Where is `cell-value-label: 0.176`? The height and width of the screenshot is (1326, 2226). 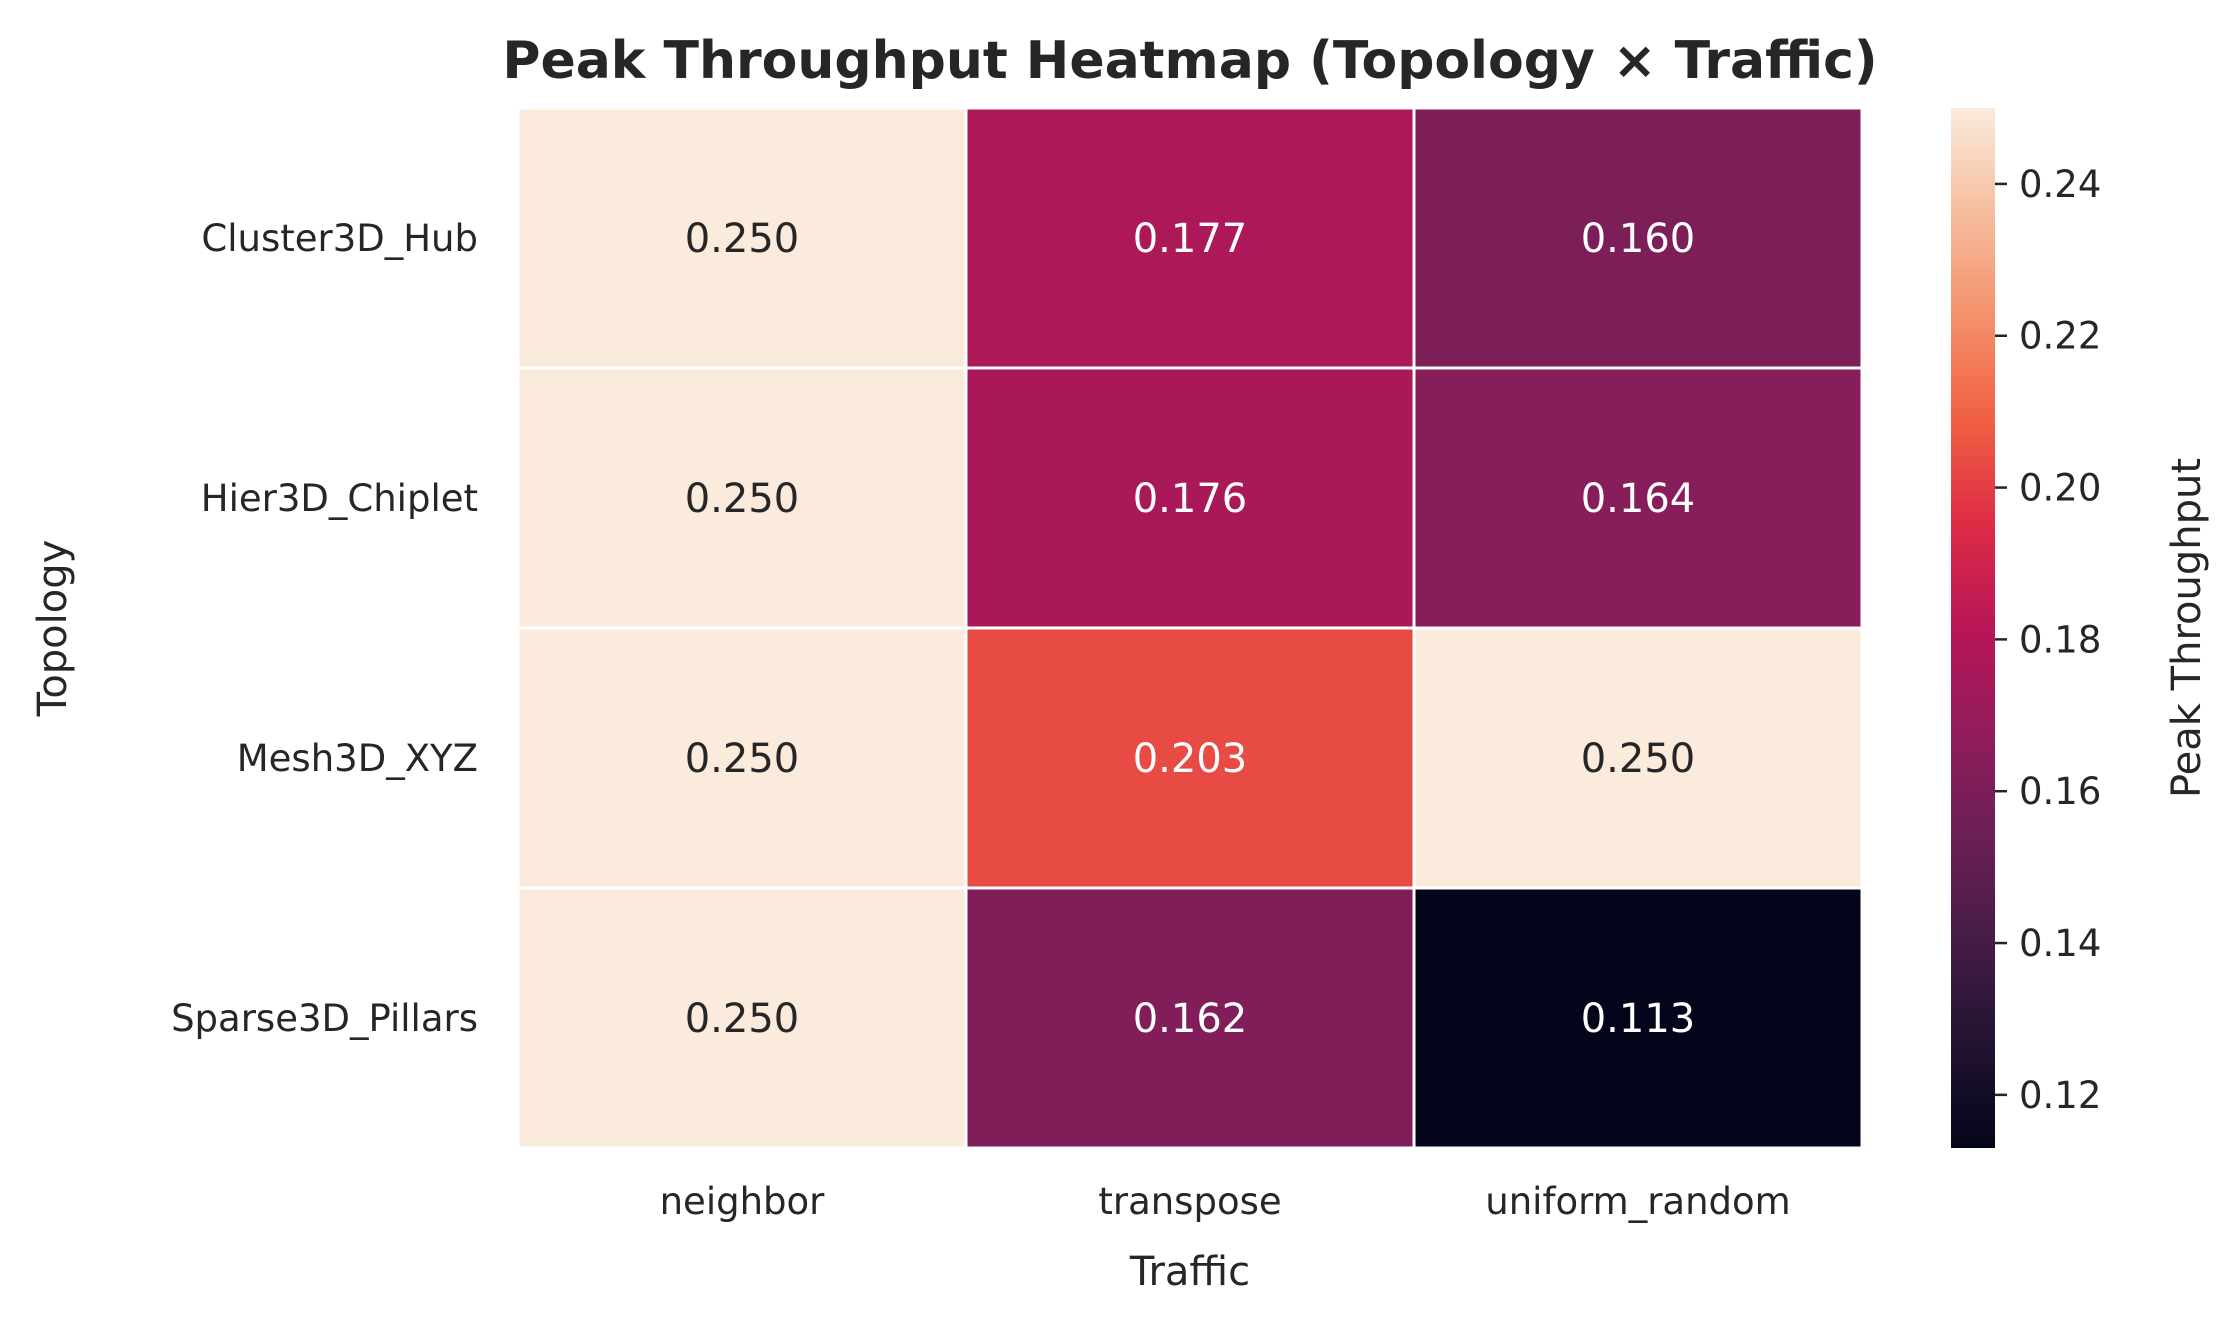 cell-value-label: 0.176 is located at coordinates (1190, 499).